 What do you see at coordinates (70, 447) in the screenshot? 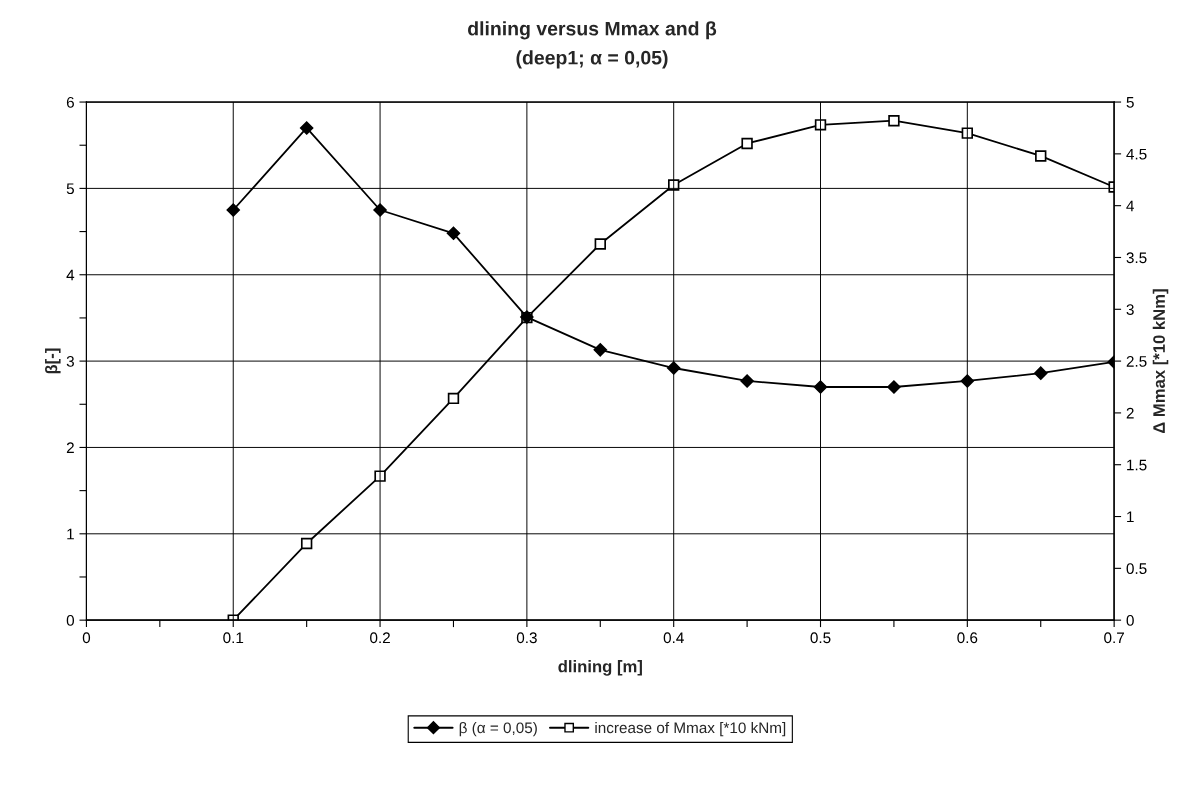
I see `y-tick-label: 2` at bounding box center [70, 447].